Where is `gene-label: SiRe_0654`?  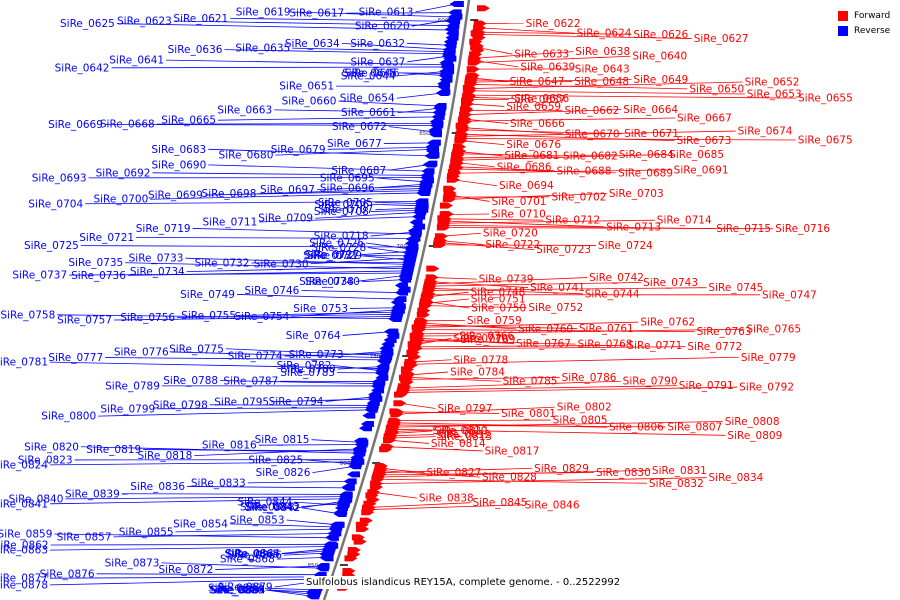
gene-label: SiRe_0654 is located at coordinates (367, 99).